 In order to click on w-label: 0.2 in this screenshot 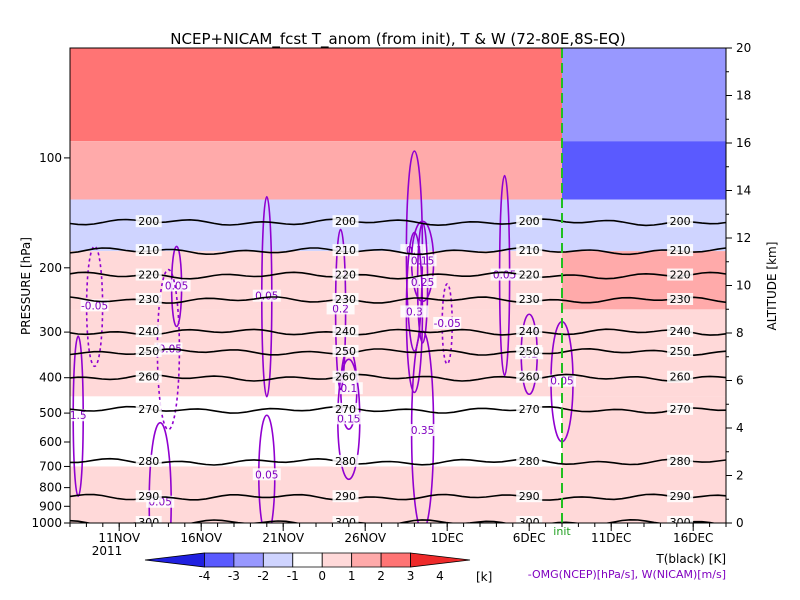, I will do `click(340, 309)`.